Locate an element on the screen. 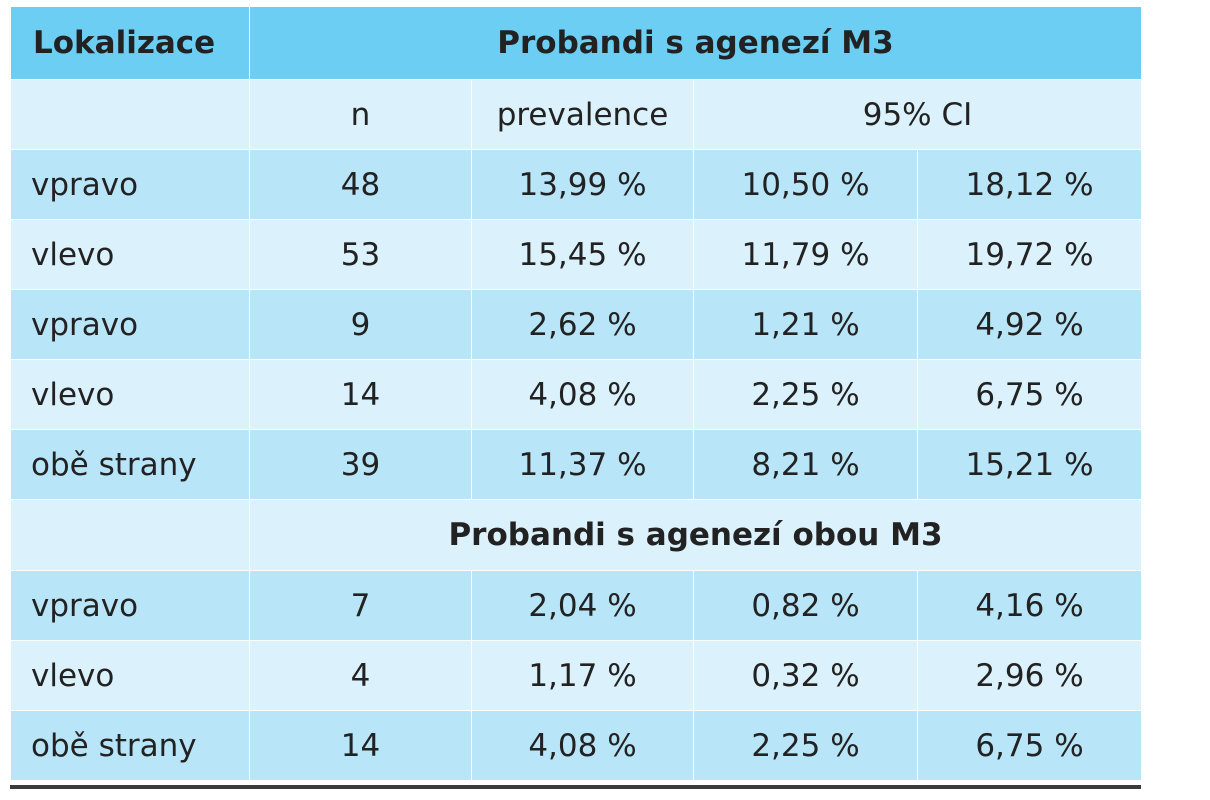  table-header-row: Lokalizace Probandi s agenezí M3 is located at coordinates (576, 43).